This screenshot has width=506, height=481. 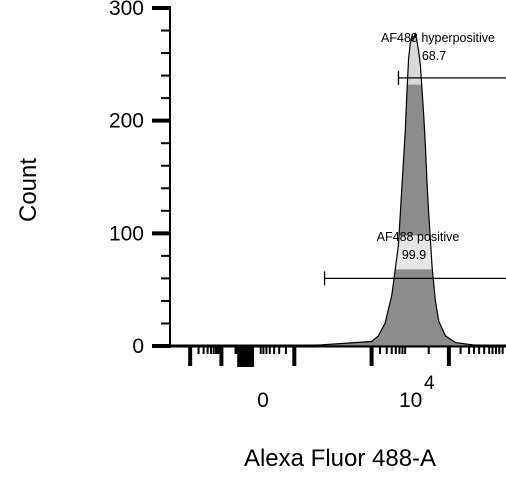 I want to click on gate-name: AF488 positive, so click(x=418, y=237).